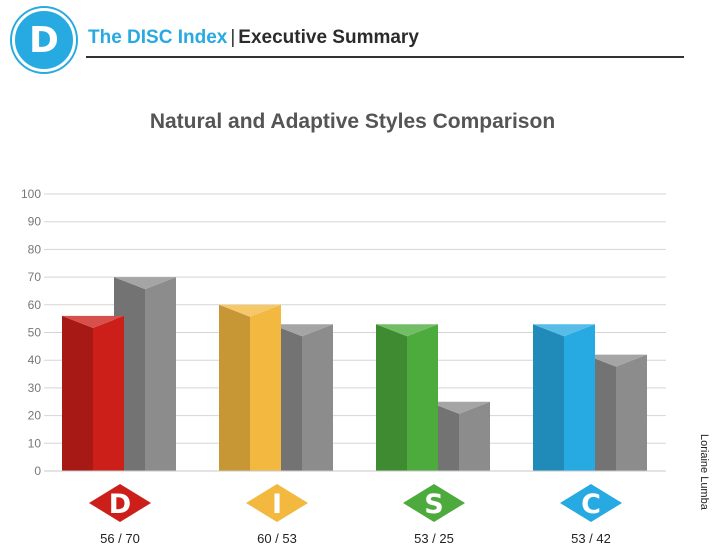 The image size is (713, 558). What do you see at coordinates (35, 360) in the screenshot?
I see `y-tick-label: 40` at bounding box center [35, 360].